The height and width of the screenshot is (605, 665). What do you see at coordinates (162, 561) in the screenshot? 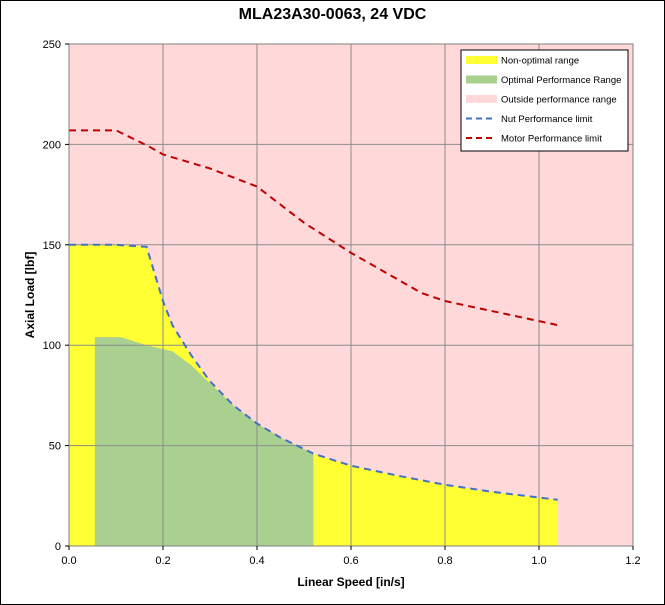
I see `x-tick-label: 0.2` at bounding box center [162, 561].